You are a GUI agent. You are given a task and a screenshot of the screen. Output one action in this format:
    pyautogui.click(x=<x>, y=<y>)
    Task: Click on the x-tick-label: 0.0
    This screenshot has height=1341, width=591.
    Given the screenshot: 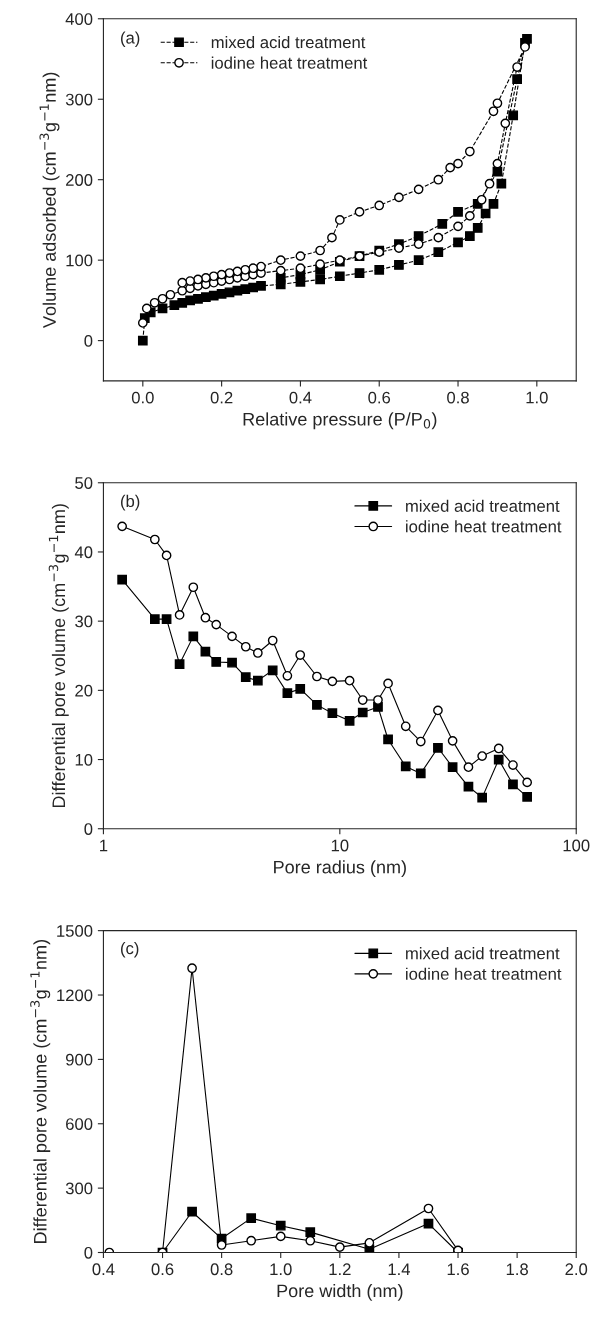 What is the action you would take?
    pyautogui.click(x=142, y=397)
    